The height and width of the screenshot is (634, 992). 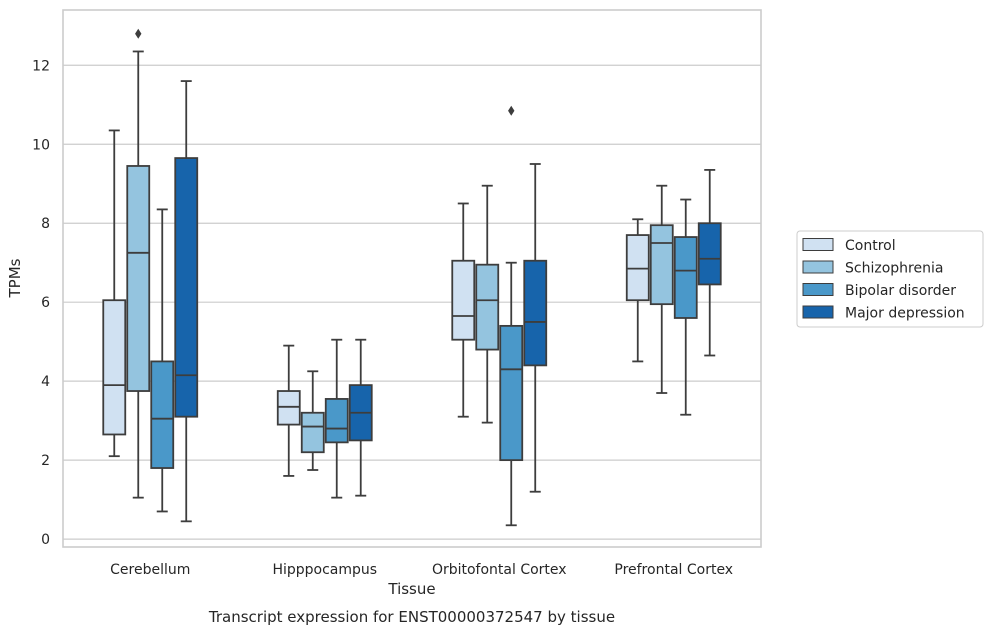 What do you see at coordinates (324, 570) in the screenshot?
I see `x-tick-label: Hipppocampus` at bounding box center [324, 570].